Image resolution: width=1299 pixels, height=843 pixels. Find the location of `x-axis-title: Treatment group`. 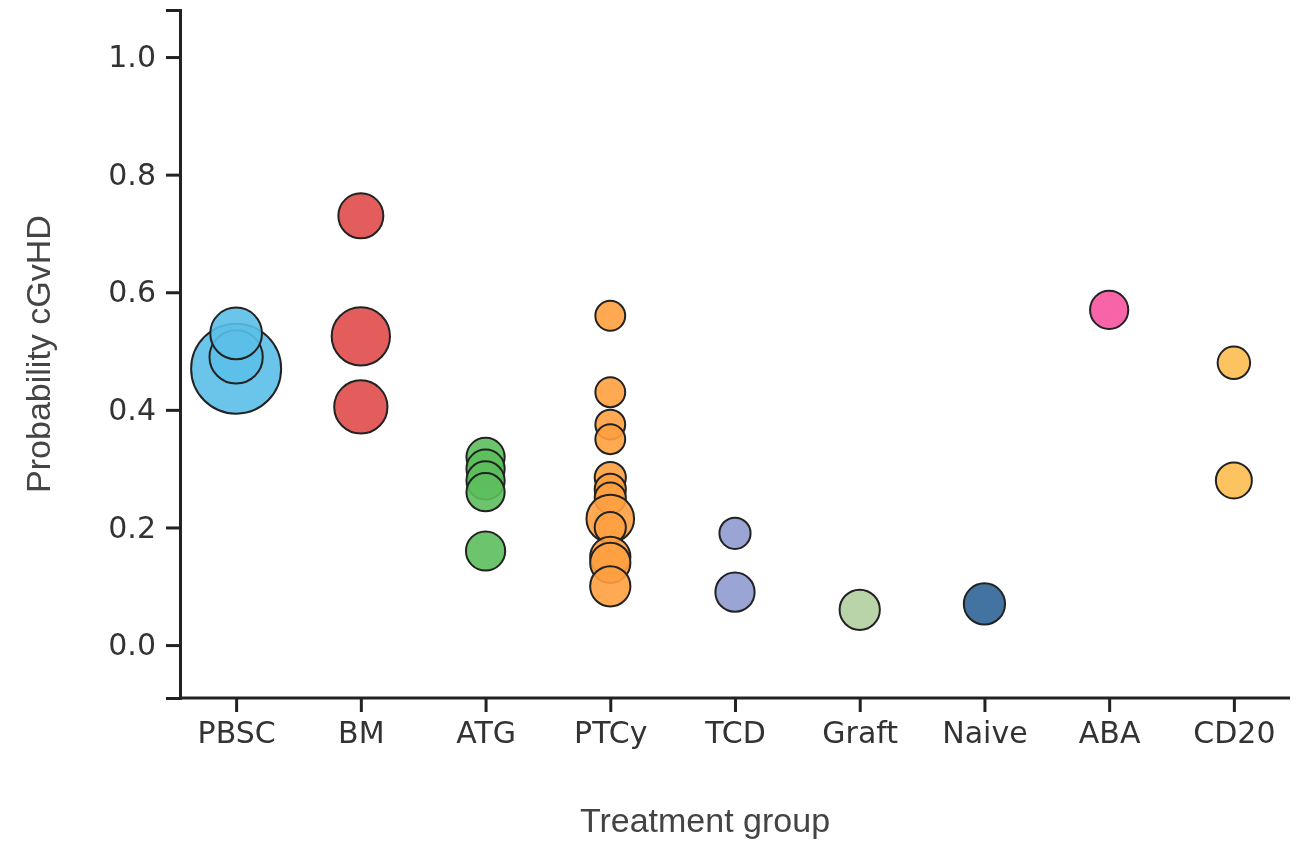

x-axis-title: Treatment group is located at coordinates (705, 820).